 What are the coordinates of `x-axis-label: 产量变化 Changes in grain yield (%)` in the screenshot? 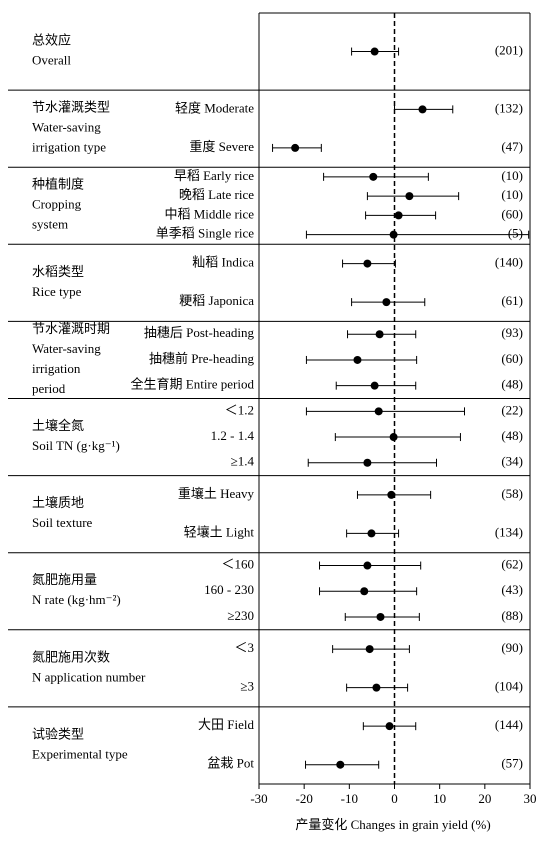 It's located at (392, 824).